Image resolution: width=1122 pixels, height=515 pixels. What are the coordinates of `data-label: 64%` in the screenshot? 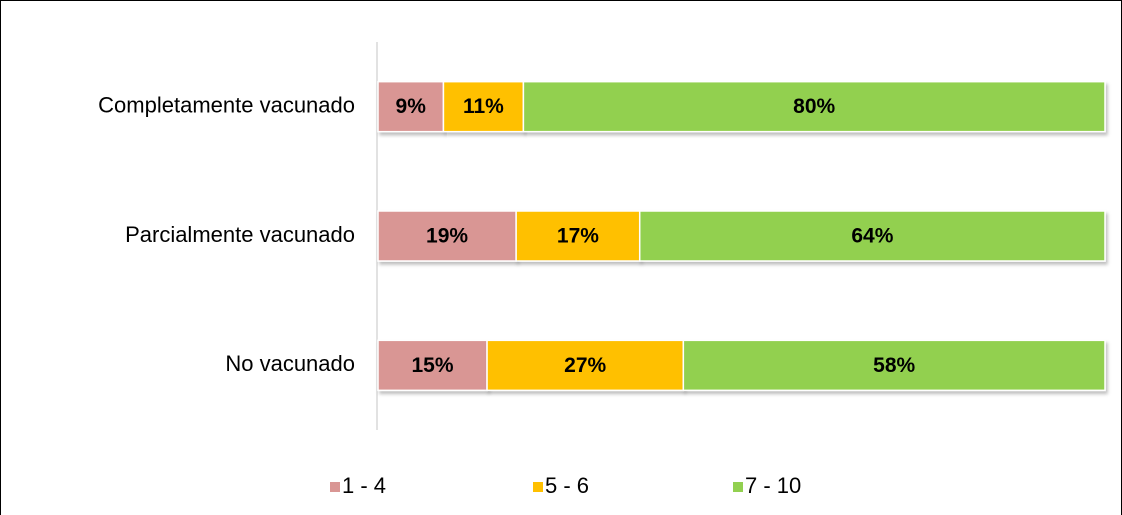 It's located at (872, 236).